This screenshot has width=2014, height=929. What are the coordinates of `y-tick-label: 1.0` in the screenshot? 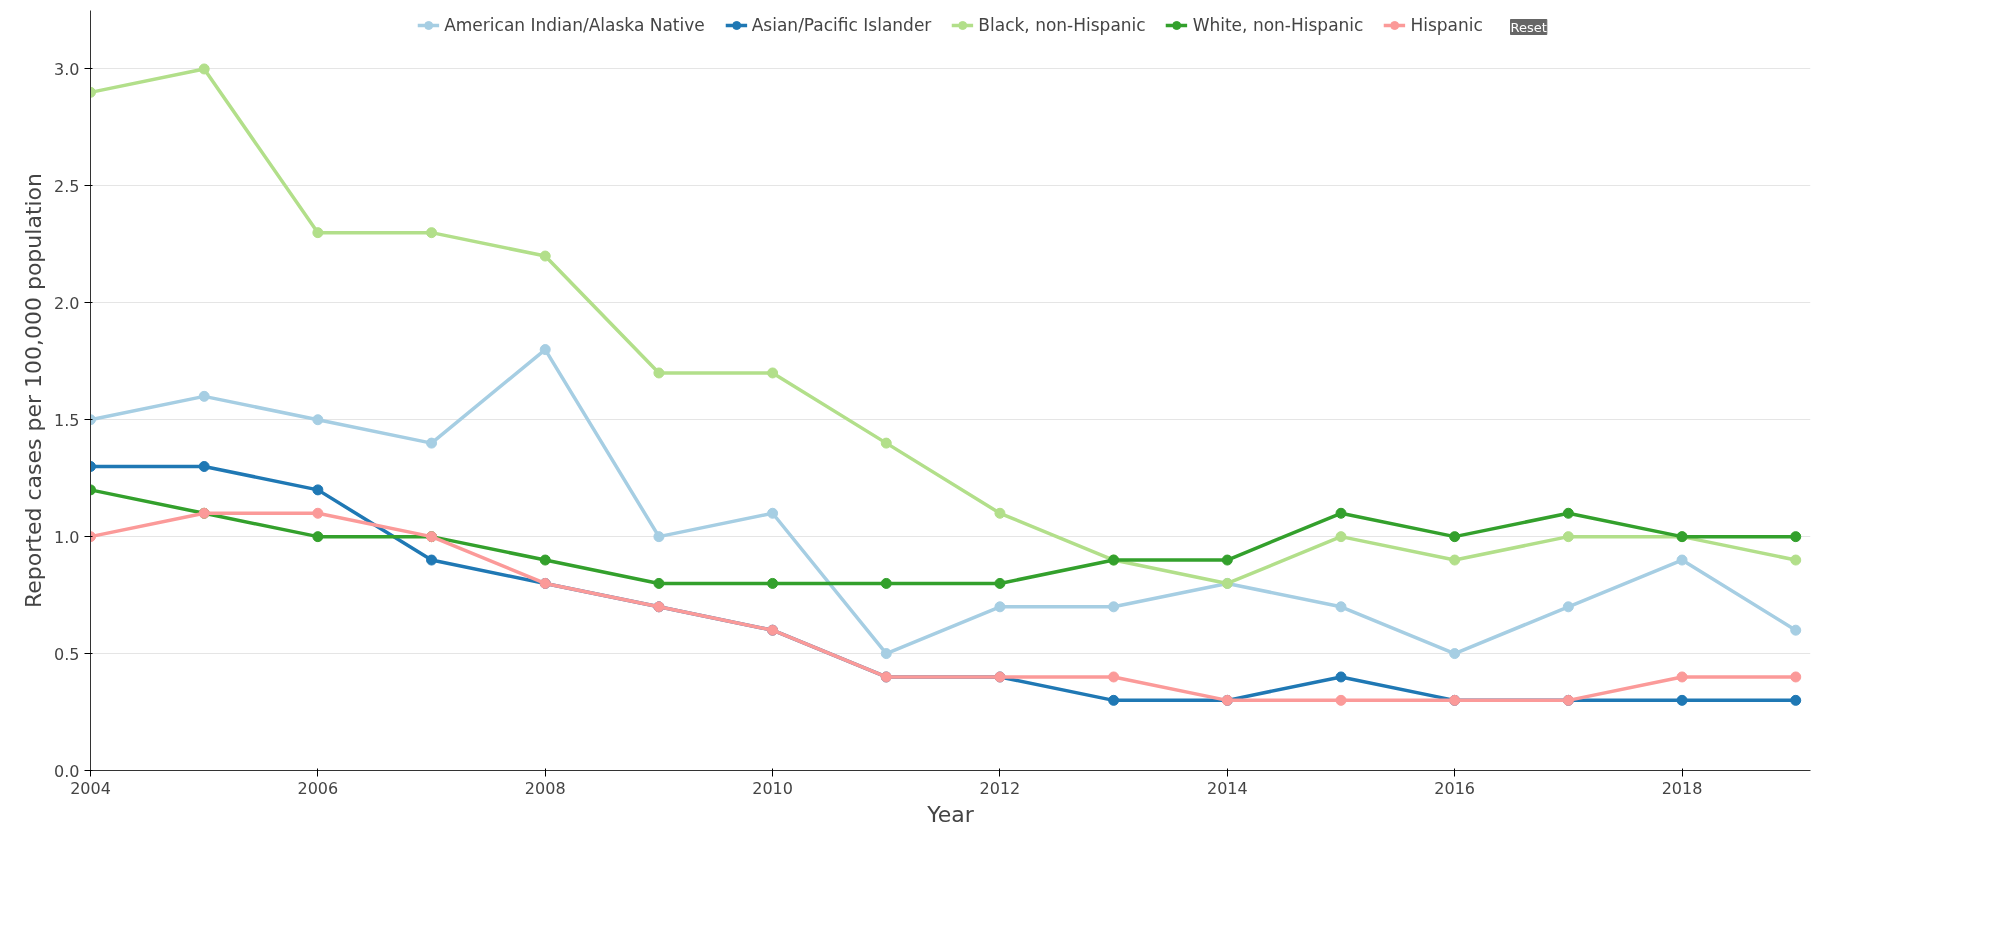 It's located at (67, 537).